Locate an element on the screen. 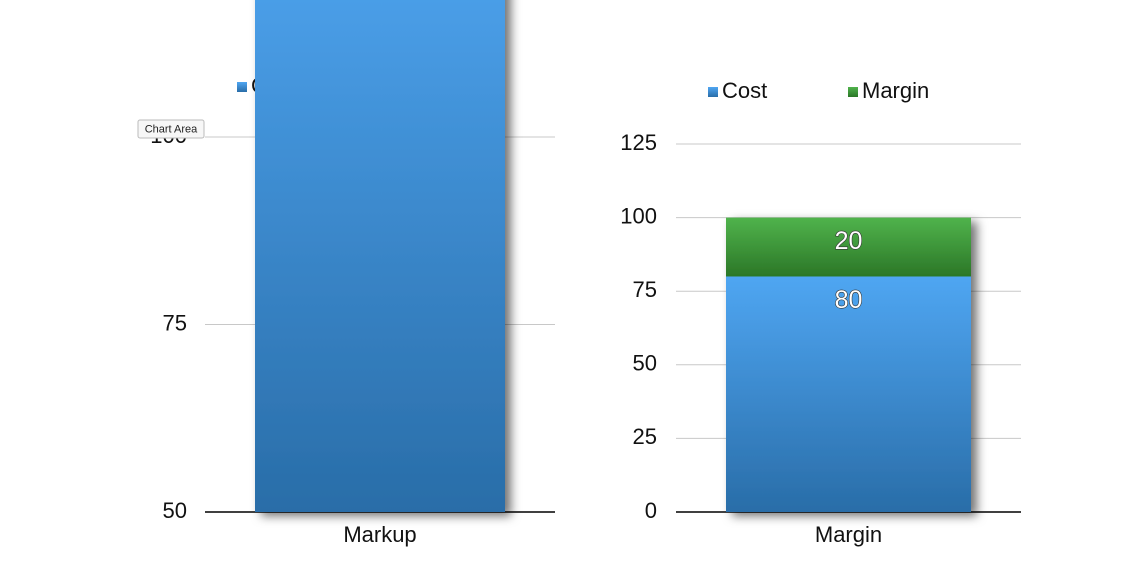 The width and height of the screenshot is (1128, 586). x-tick-label: Markup is located at coordinates (379, 534).